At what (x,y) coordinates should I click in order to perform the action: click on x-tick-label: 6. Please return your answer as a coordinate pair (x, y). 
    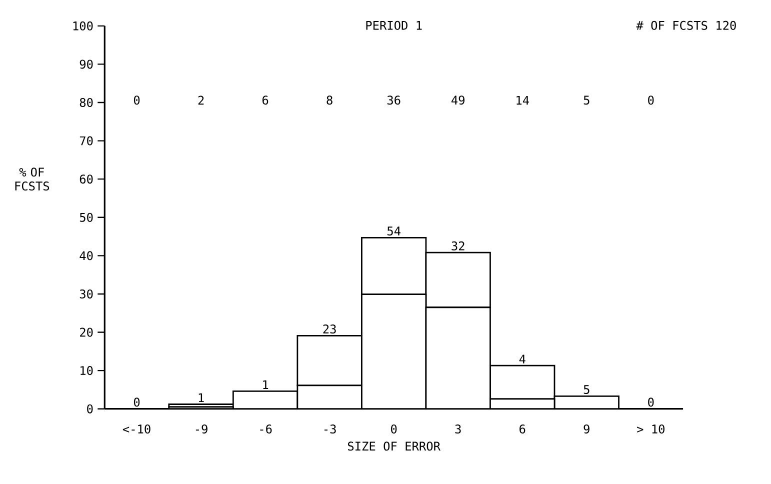
    Looking at the image, I should click on (523, 429).